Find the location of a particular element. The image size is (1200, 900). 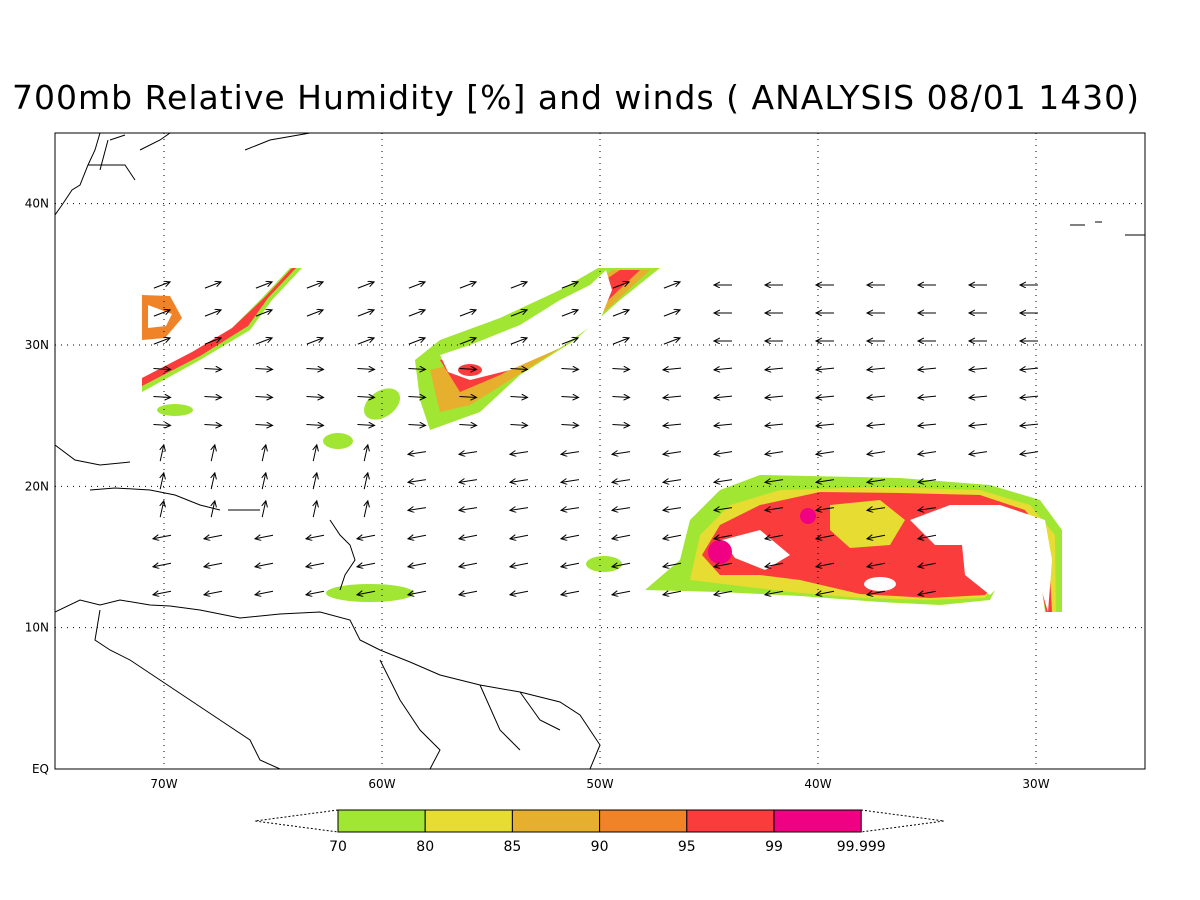

coastline-antilles is located at coordinates (342, 555).